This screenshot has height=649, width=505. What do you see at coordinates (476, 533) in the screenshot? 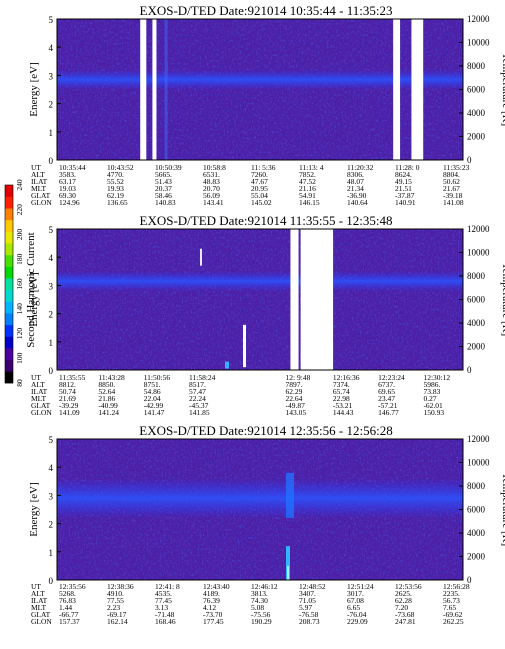
I see `y-right-tick-label: 4000` at bounding box center [476, 533].